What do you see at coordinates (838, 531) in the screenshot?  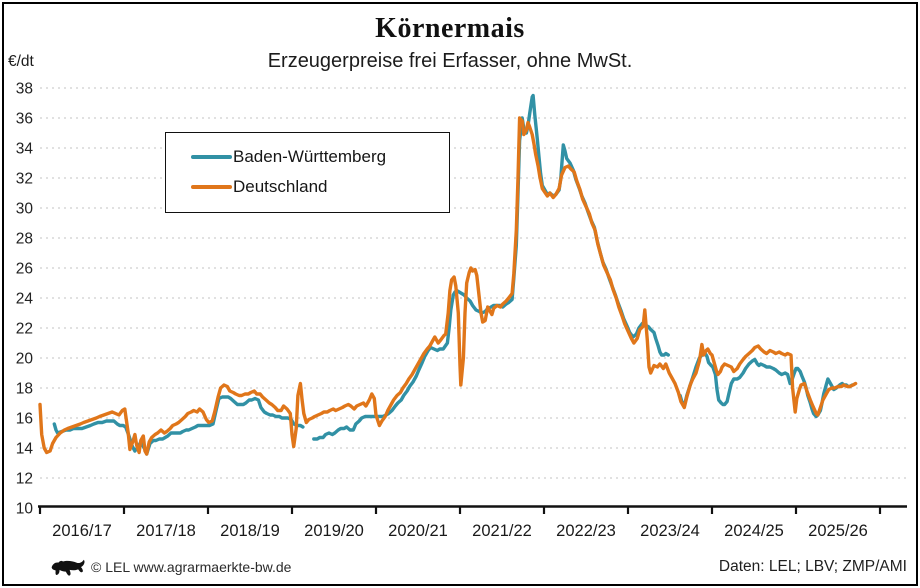 I see `svg-text: 2025/26` at bounding box center [838, 531].